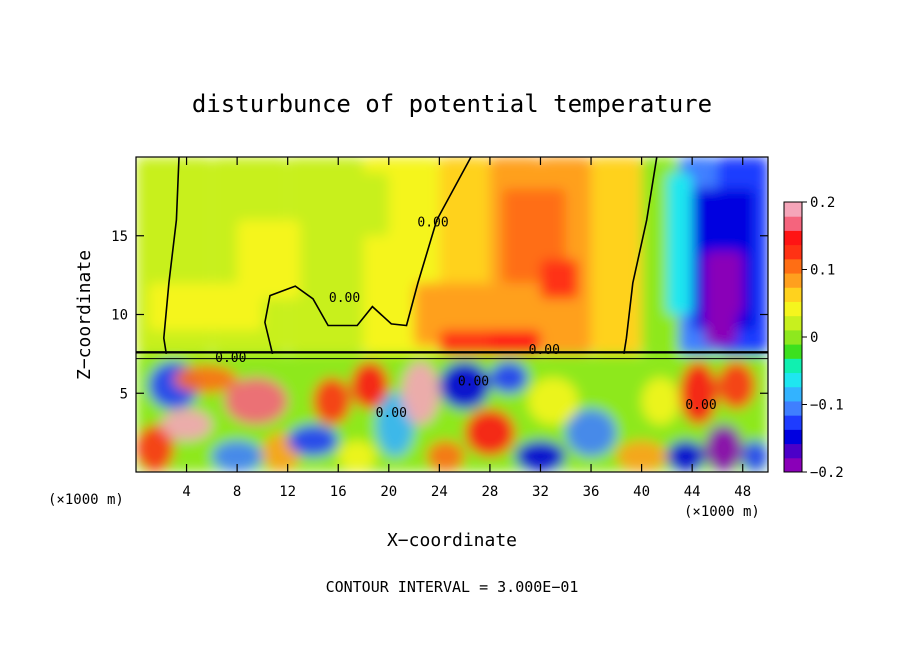 Image resolution: width=904 pixels, height=654 pixels. Describe the element at coordinates (591, 492) in the screenshot. I see `x-tick-label: 36` at that location.